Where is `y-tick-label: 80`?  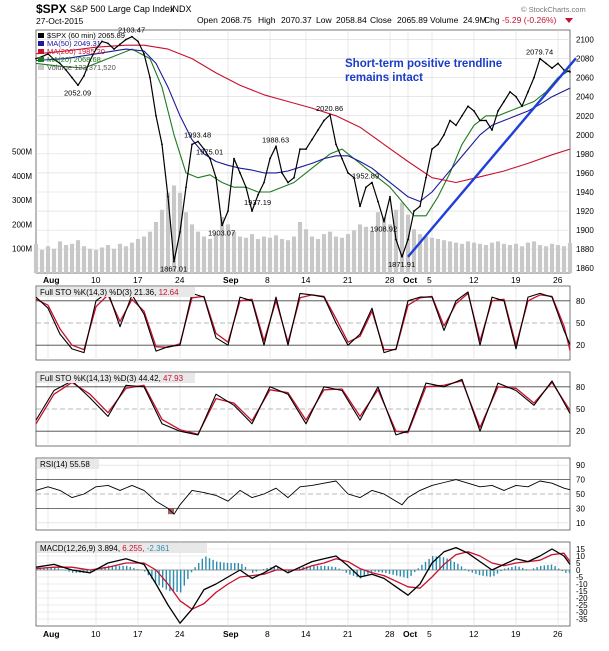 y-tick-label: 80 is located at coordinates (580, 301).